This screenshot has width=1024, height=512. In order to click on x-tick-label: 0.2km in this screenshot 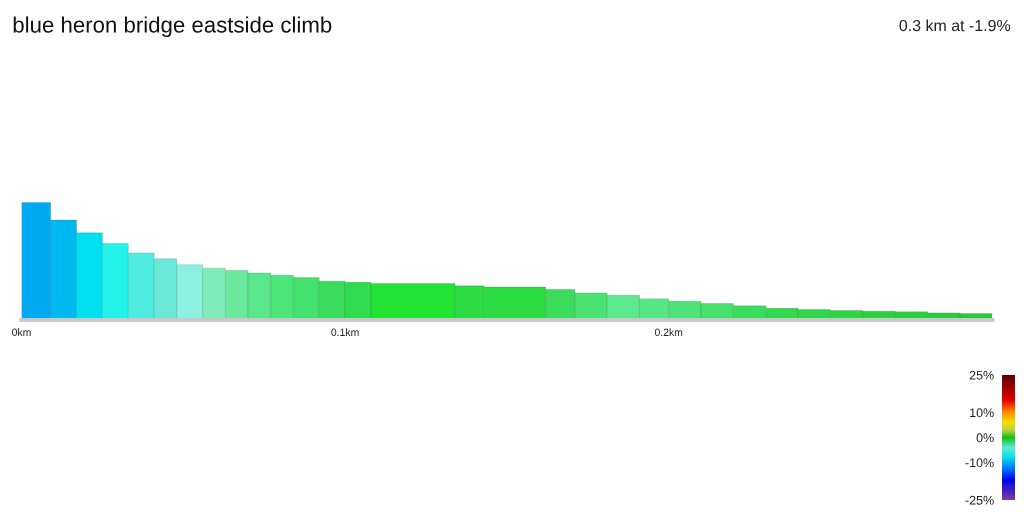, I will do `click(668, 332)`.